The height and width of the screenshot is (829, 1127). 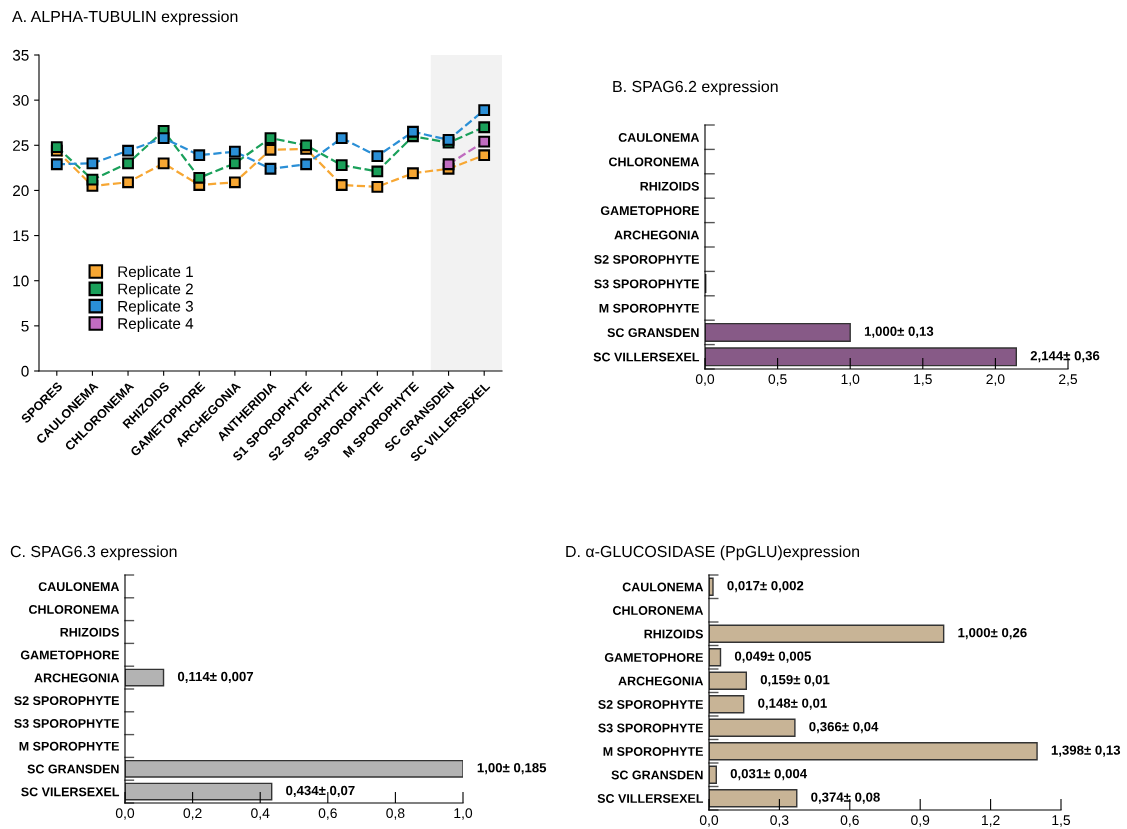 What do you see at coordinates (792, 704) in the screenshot?
I see `data-label: 0,148± 0,01` at bounding box center [792, 704].